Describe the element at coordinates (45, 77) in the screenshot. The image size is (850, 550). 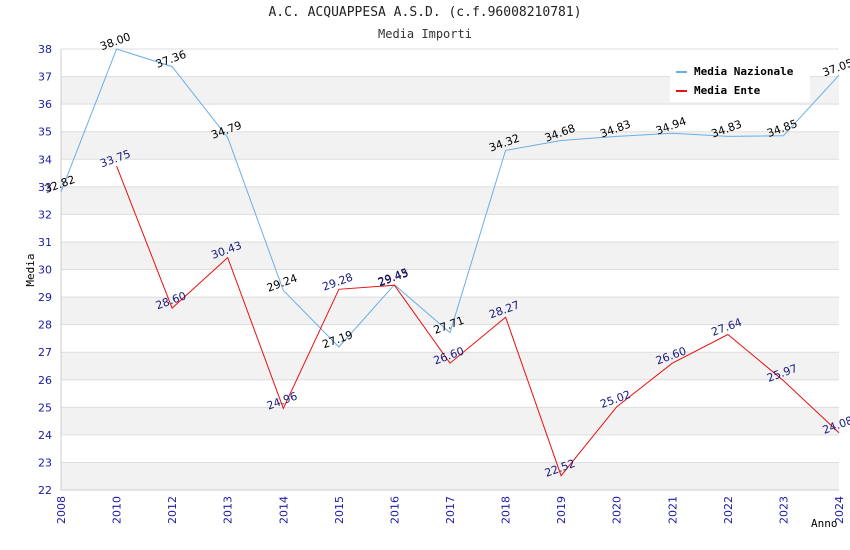
I see `y-tick-label: 37` at that location.